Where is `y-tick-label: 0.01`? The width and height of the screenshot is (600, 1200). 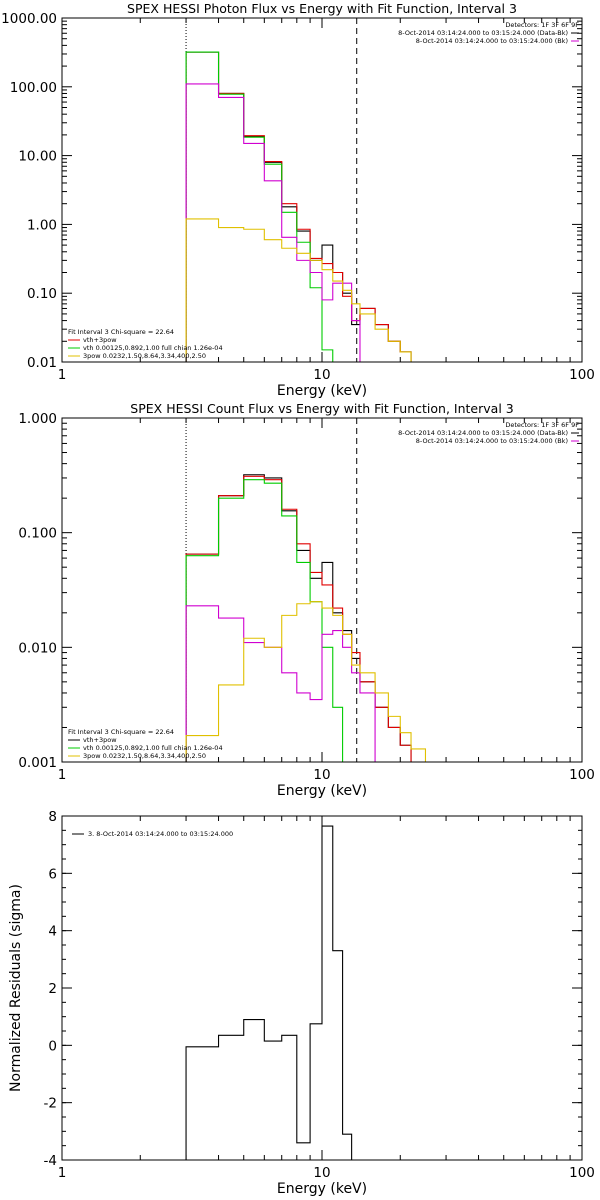 y-tick-label: 0.01 is located at coordinates (42, 363).